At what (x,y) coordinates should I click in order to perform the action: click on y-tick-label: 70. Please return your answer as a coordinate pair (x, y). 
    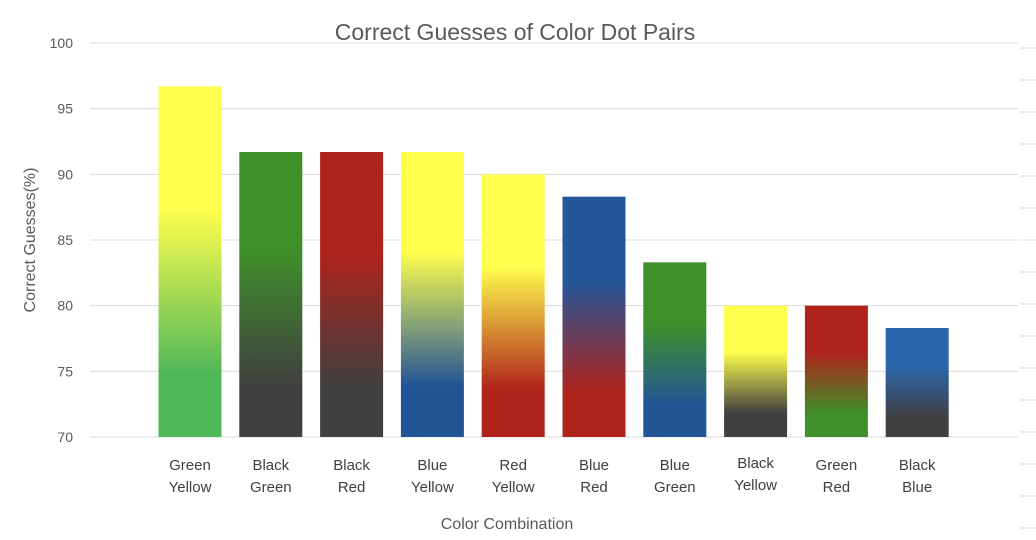
    Looking at the image, I should click on (65, 437).